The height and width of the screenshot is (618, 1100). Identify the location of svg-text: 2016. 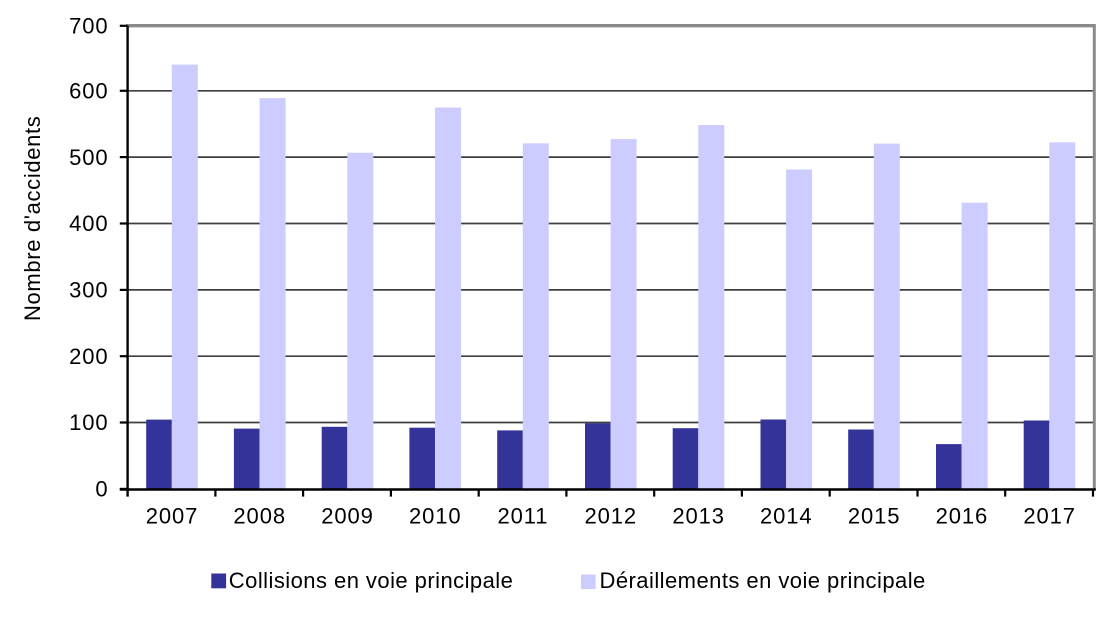
(962, 515).